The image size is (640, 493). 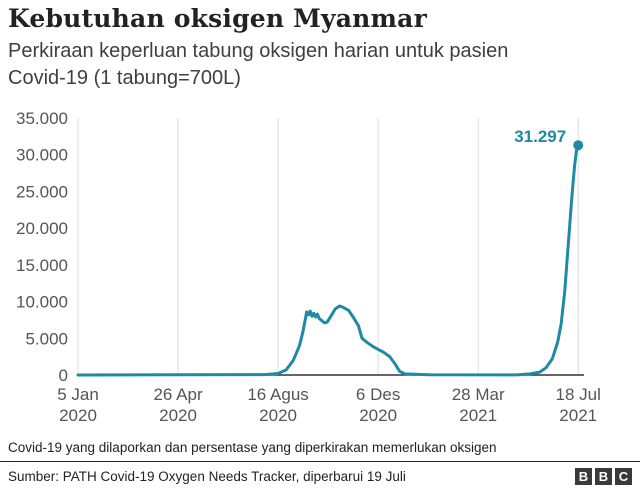 What do you see at coordinates (46, 338) in the screenshot?
I see `y-tick-label: 5.000` at bounding box center [46, 338].